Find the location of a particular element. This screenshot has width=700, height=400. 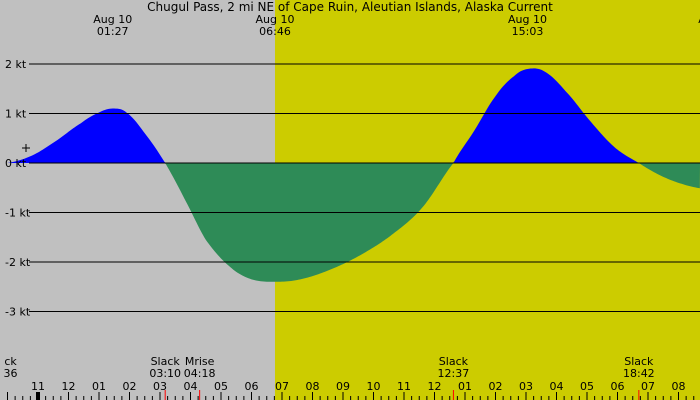

hour-label: 09 is located at coordinates (343, 386).